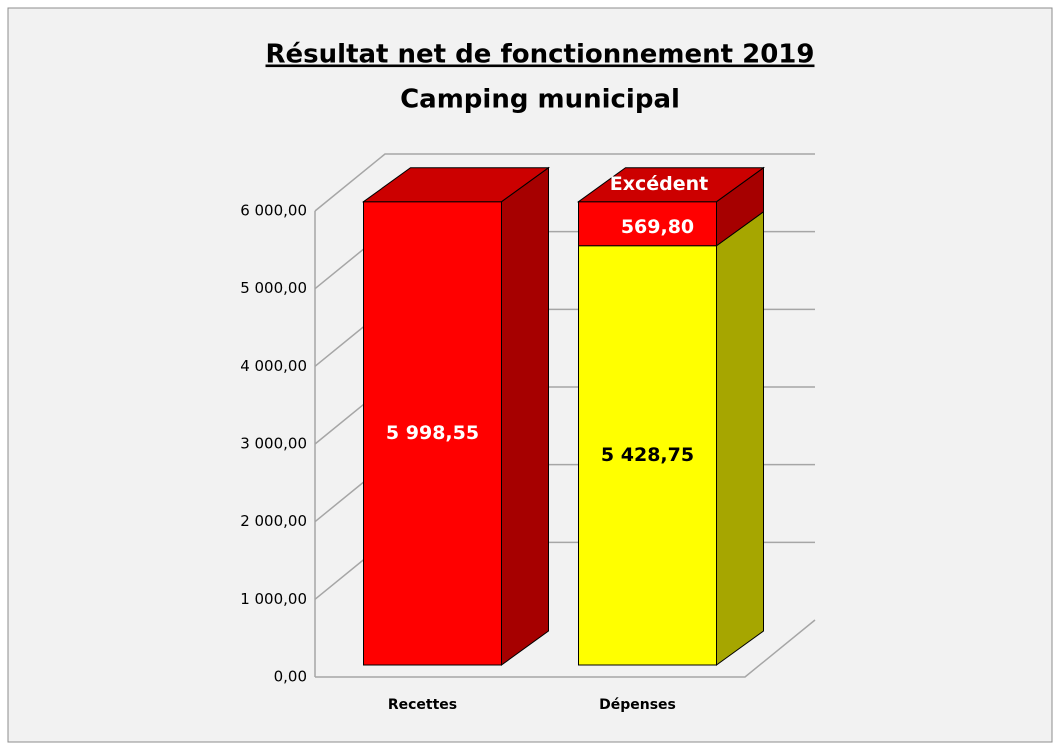 The image size is (1061, 751). I want to click on y-tick-label: 6 000,00, so click(273, 211).